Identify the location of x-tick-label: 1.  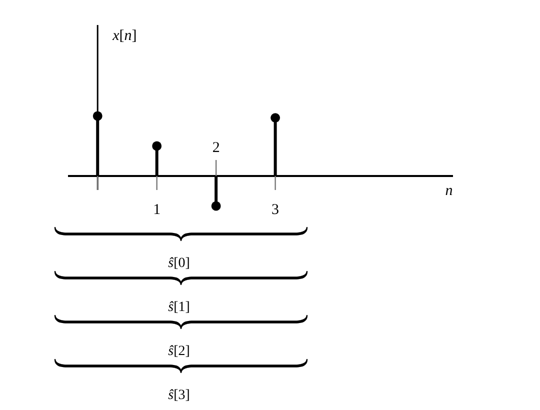
(157, 210).